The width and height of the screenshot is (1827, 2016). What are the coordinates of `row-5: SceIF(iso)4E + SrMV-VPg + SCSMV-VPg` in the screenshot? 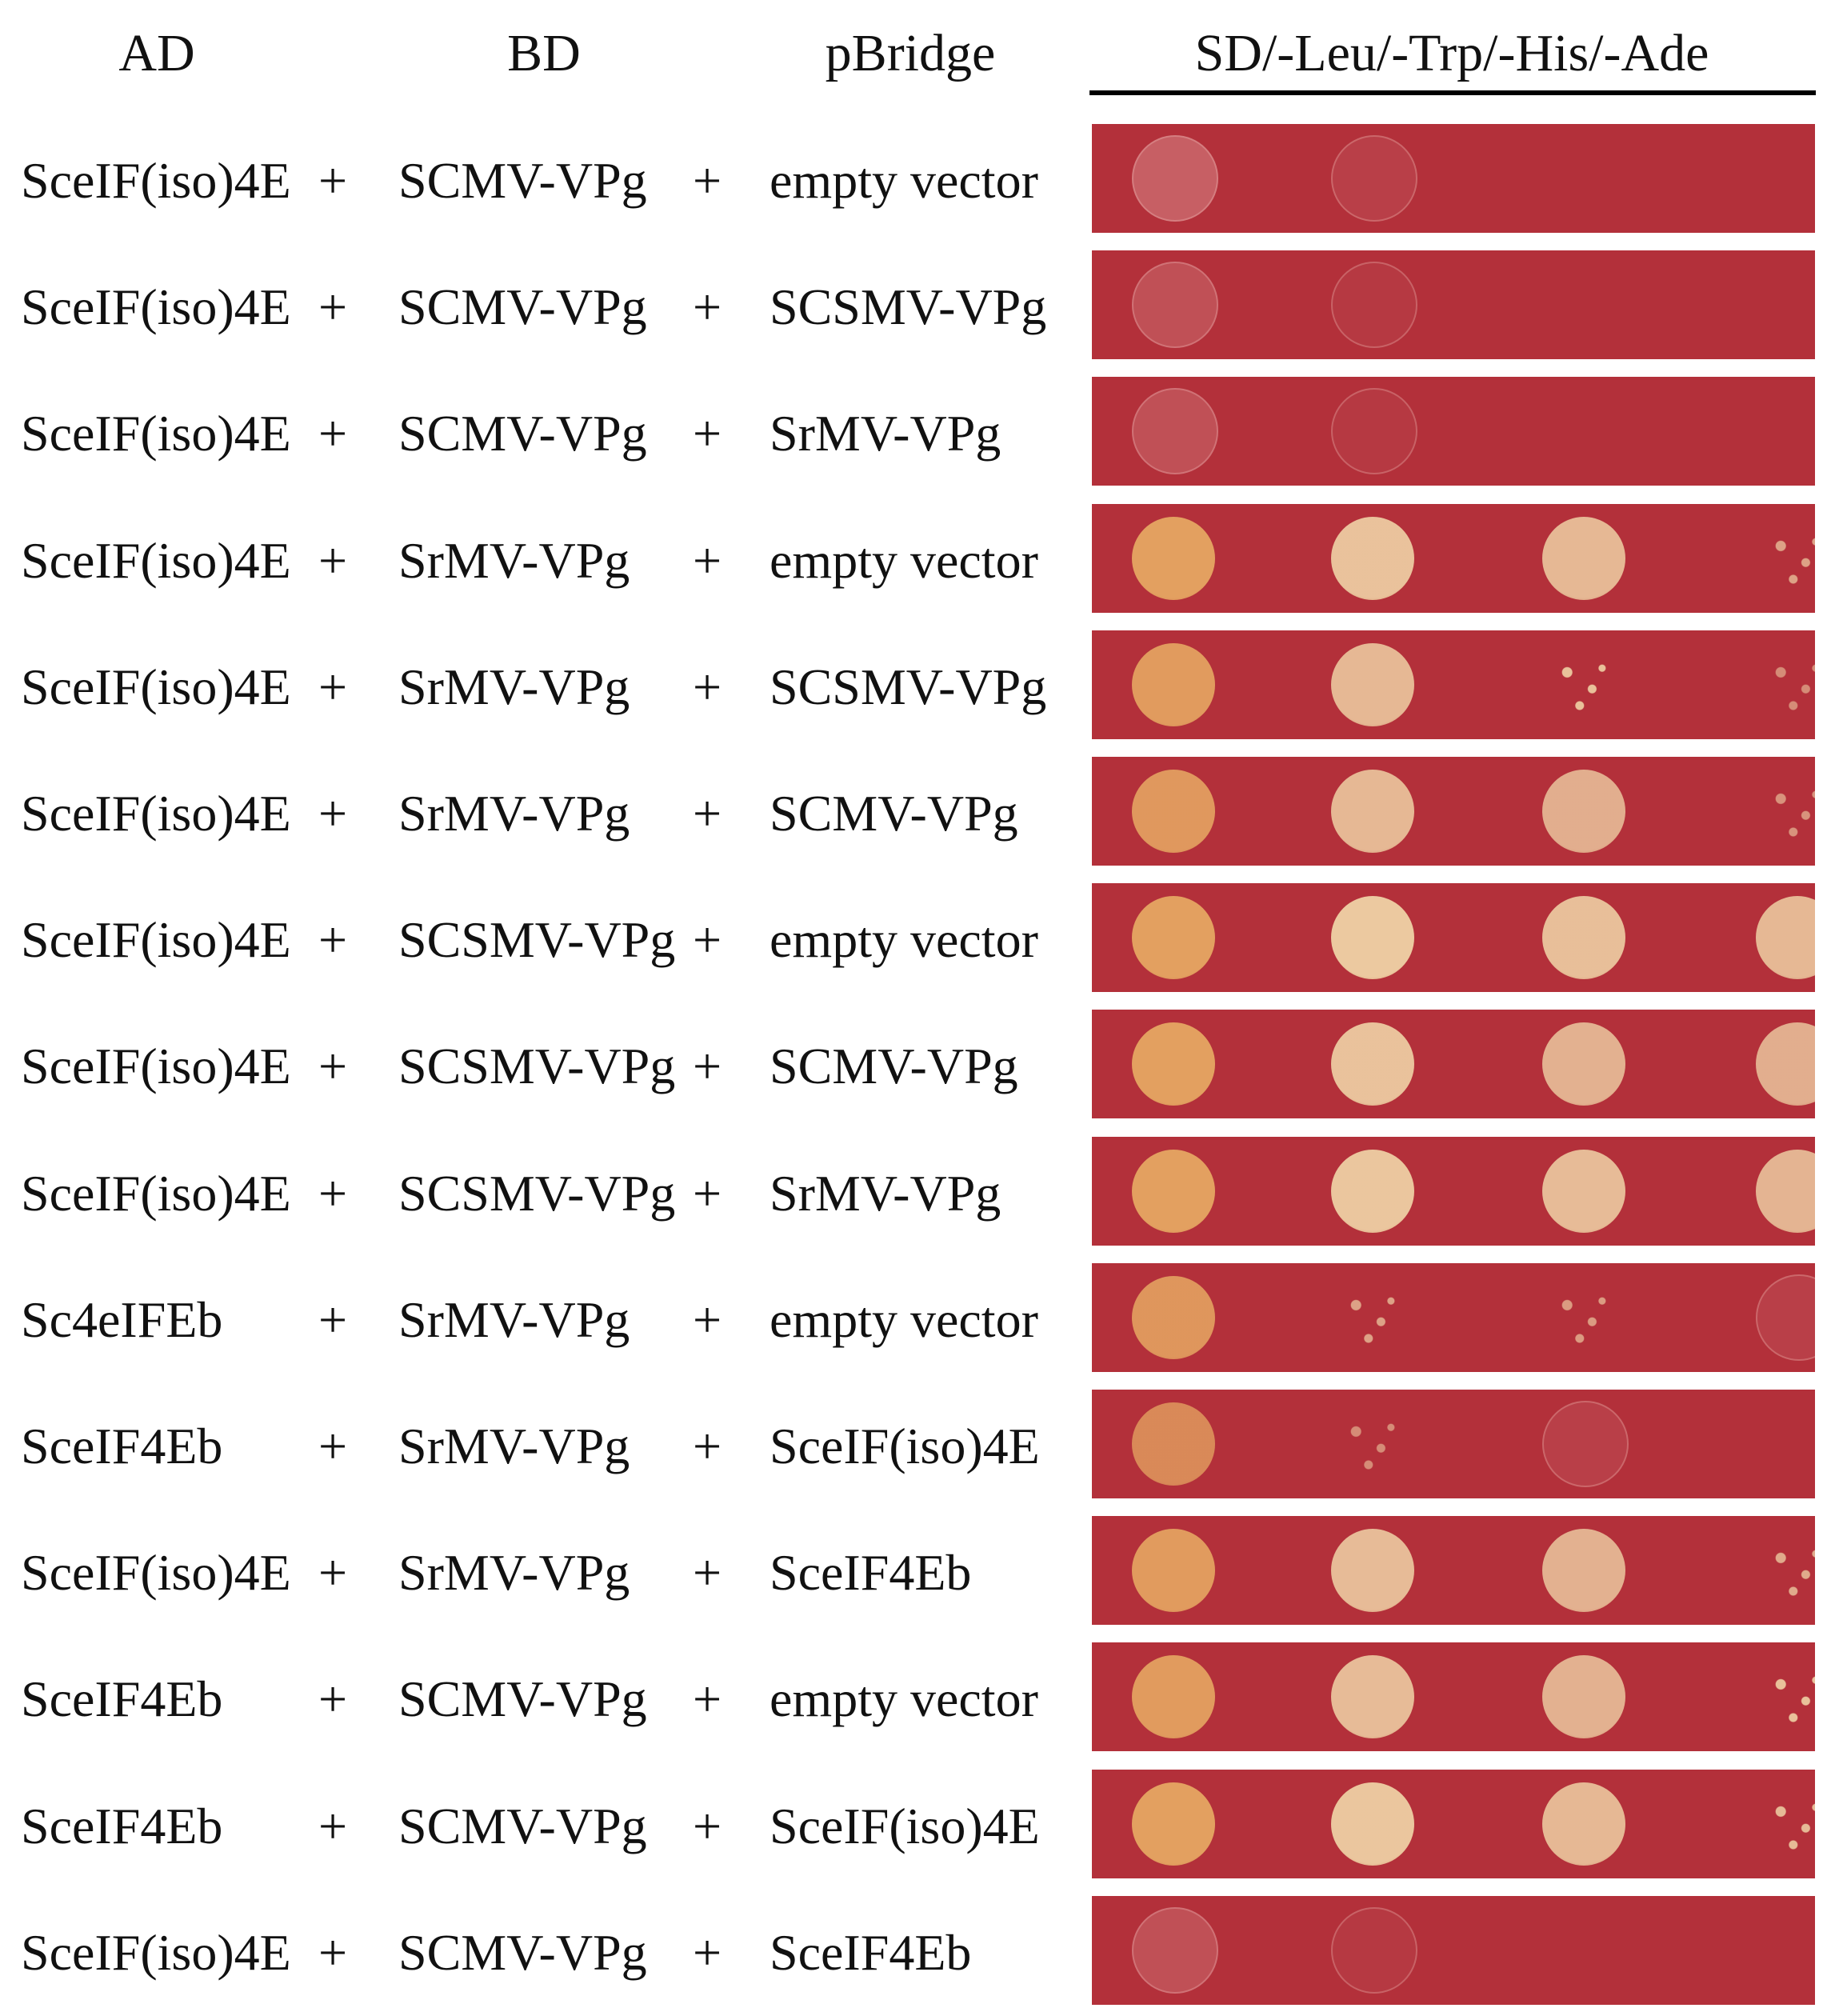 It's located at (913, 687).